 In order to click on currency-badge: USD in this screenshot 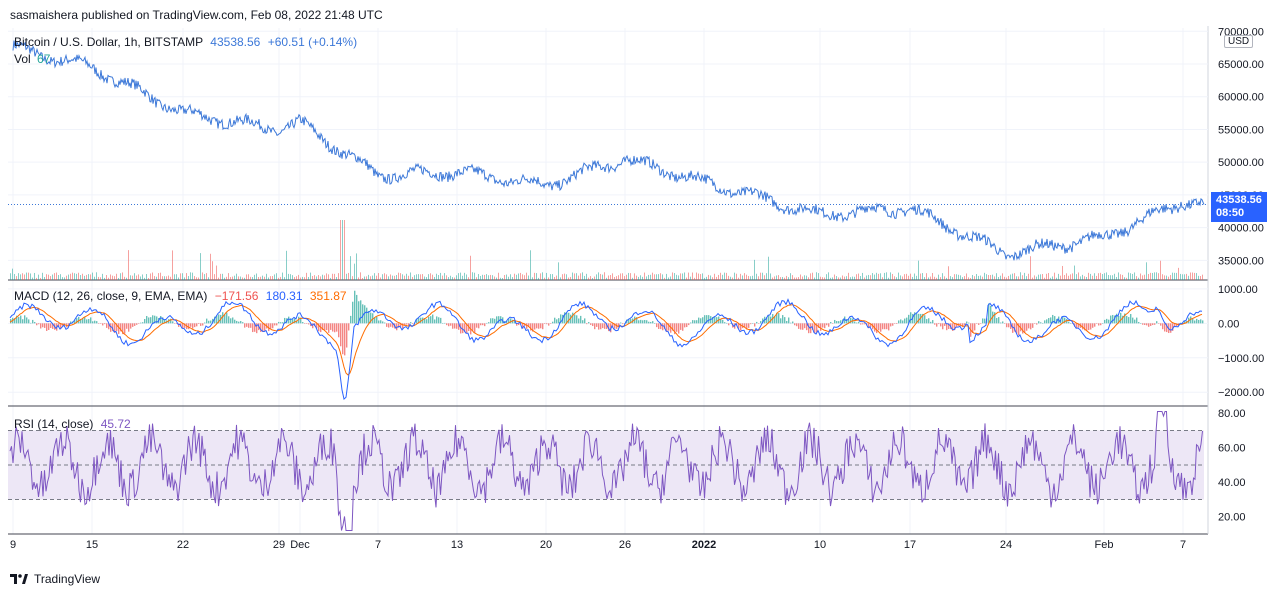, I will do `click(1239, 41)`.